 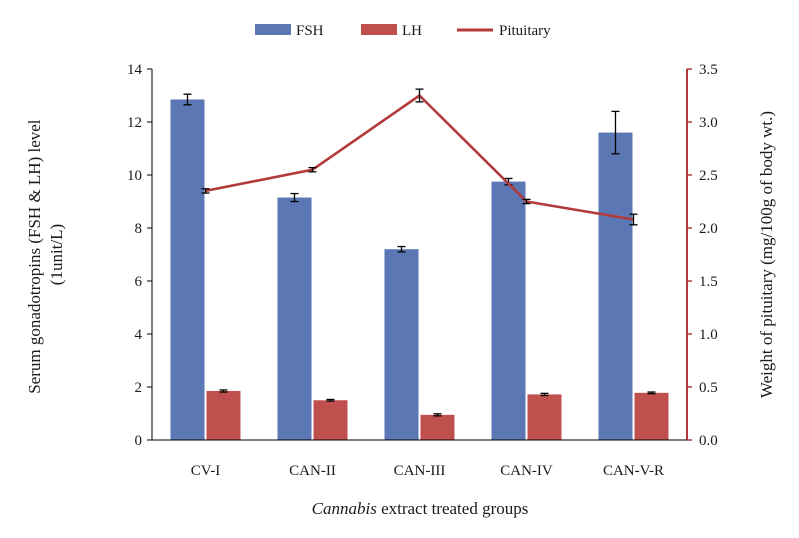 What do you see at coordinates (379, 29) in the screenshot?
I see `legend-swatch-lh` at bounding box center [379, 29].